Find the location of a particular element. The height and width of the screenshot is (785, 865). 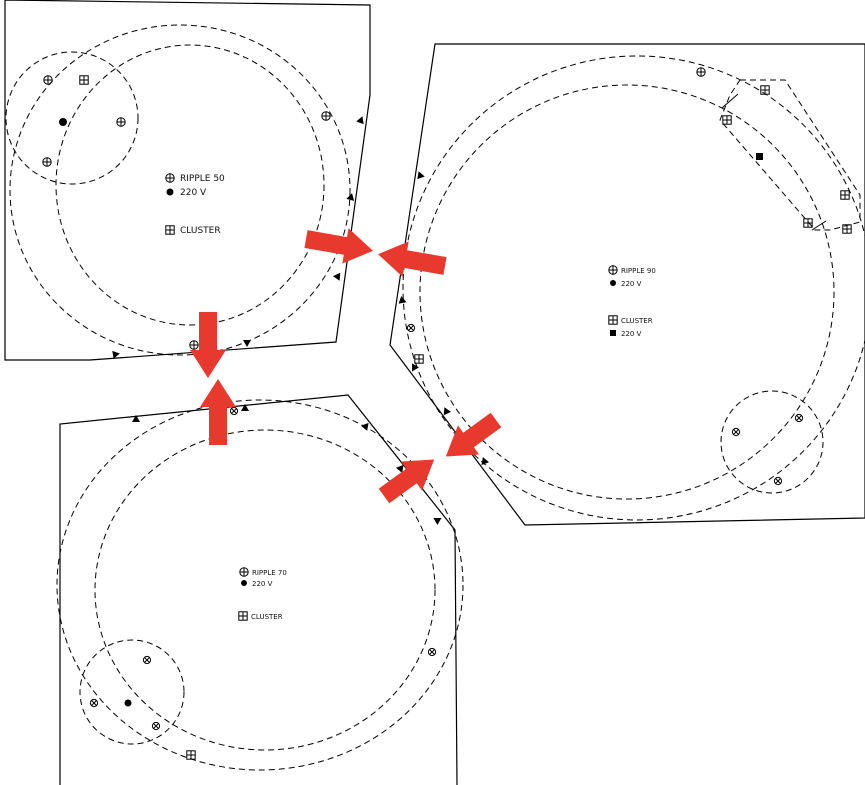

arrow-right-icon is located at coordinates (338, 246).